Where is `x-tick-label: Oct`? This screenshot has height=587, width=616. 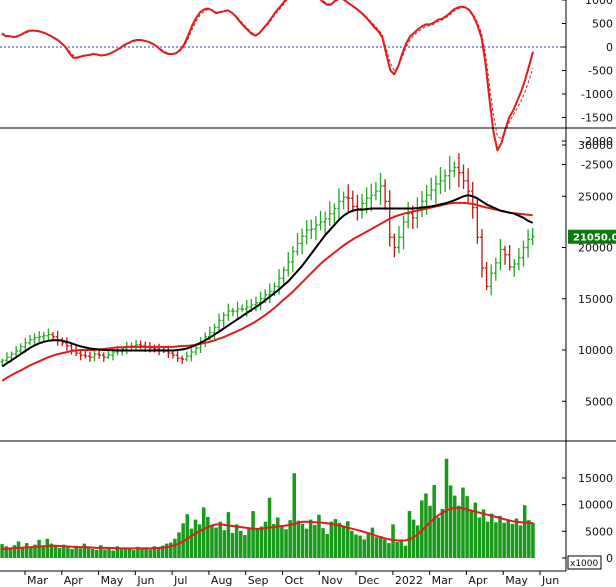 x-tick-label: Oct is located at coordinates (295, 580).